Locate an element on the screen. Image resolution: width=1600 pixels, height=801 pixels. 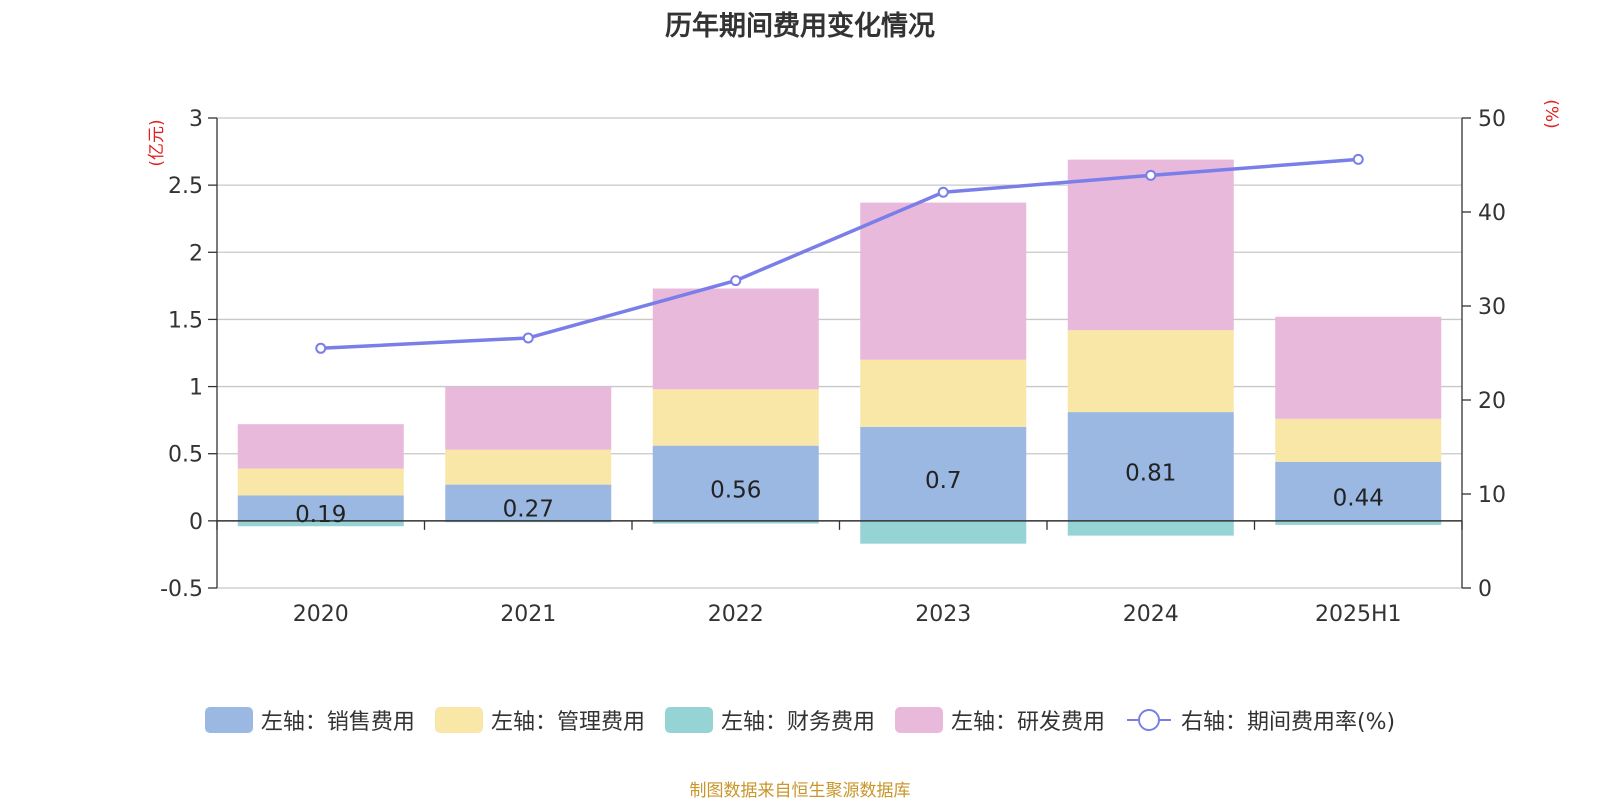
bar-2-2020 is located at coordinates (320, 523).